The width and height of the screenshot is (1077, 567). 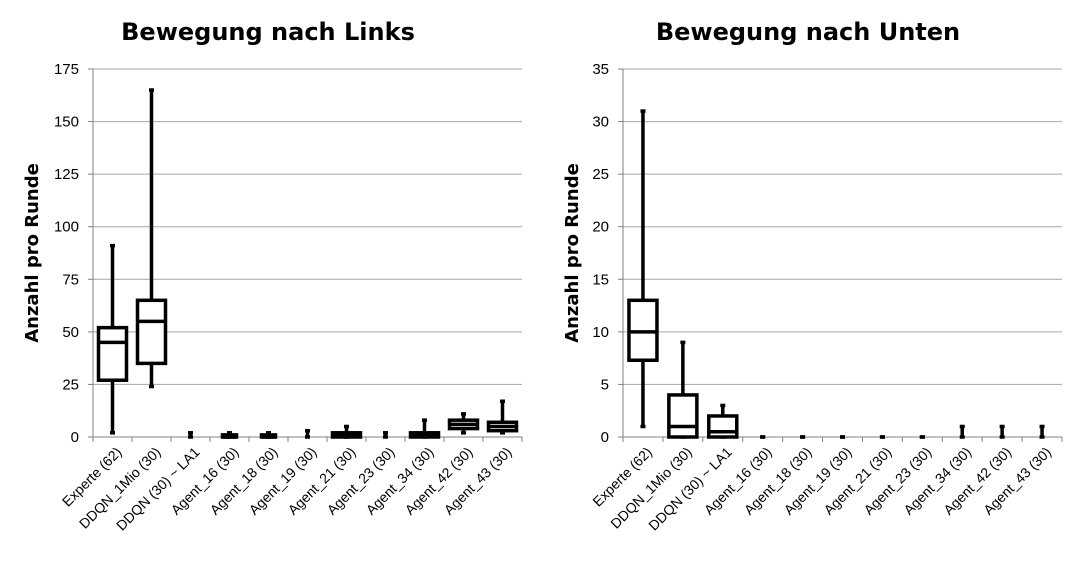 What do you see at coordinates (66, 69) in the screenshot?
I see `y-tick-label: 175` at bounding box center [66, 69].